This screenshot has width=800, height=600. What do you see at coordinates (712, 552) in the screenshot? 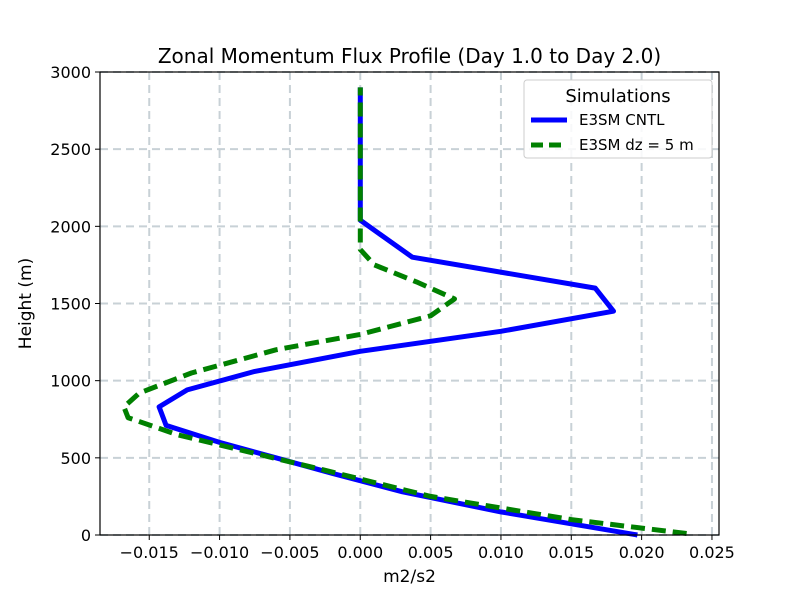
I see `x-tick-label: 0.025` at bounding box center [712, 552].